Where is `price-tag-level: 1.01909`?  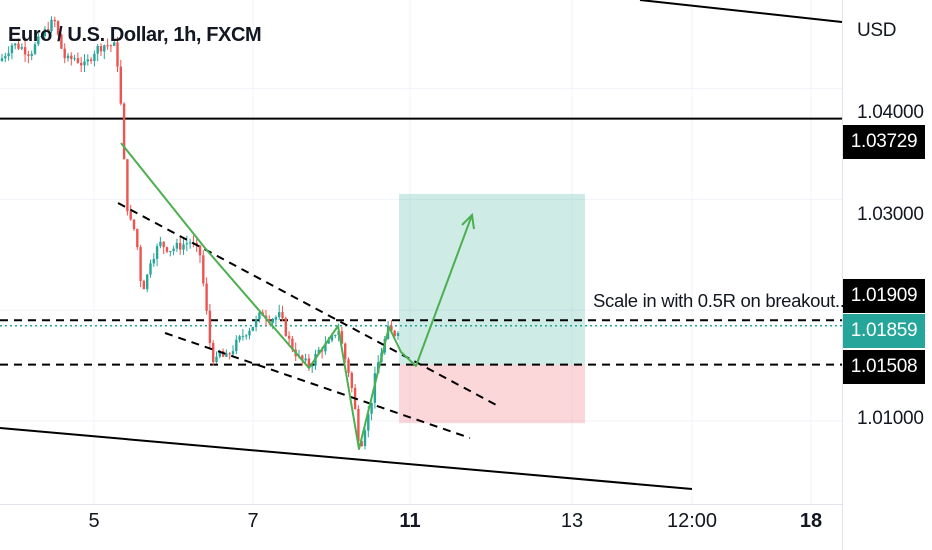 price-tag-level: 1.01909 is located at coordinates (884, 296).